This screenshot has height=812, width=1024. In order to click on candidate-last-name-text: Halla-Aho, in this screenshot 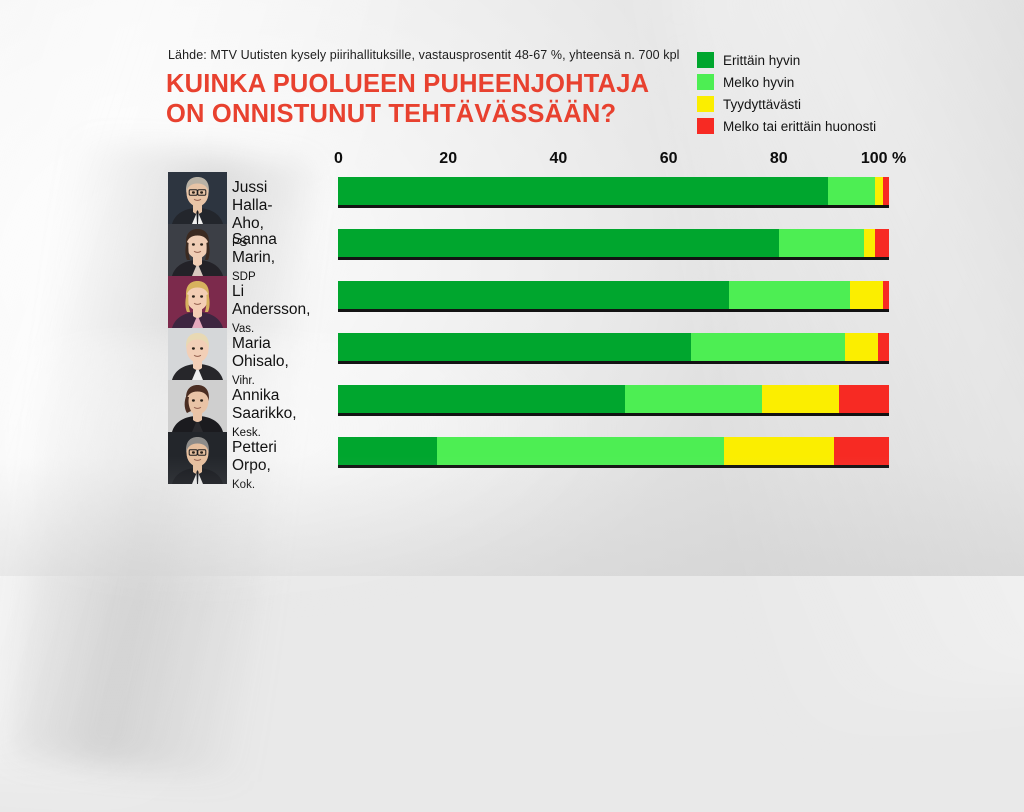, I will do `click(252, 214)`.